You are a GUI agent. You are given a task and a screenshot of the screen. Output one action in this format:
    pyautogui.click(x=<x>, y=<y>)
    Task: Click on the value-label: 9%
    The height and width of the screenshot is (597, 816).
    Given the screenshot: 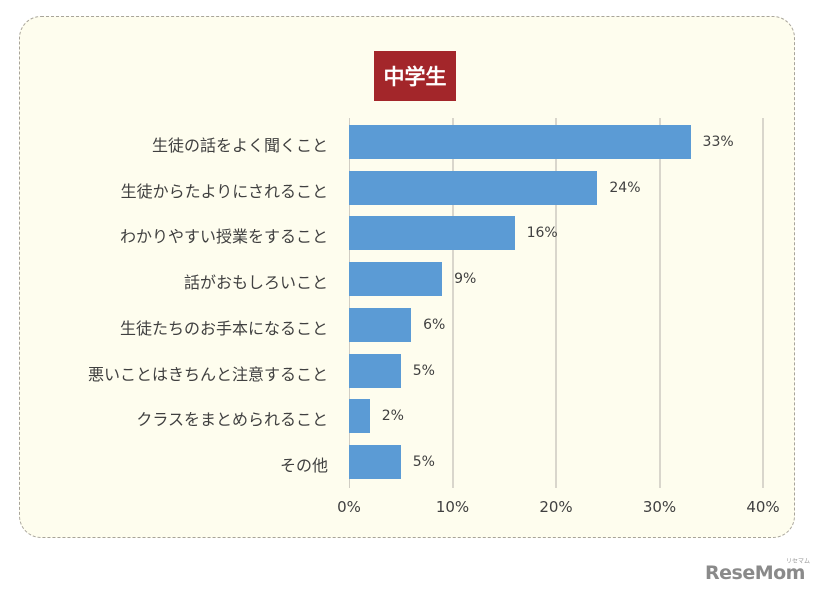 What is the action you would take?
    pyautogui.click(x=465, y=279)
    